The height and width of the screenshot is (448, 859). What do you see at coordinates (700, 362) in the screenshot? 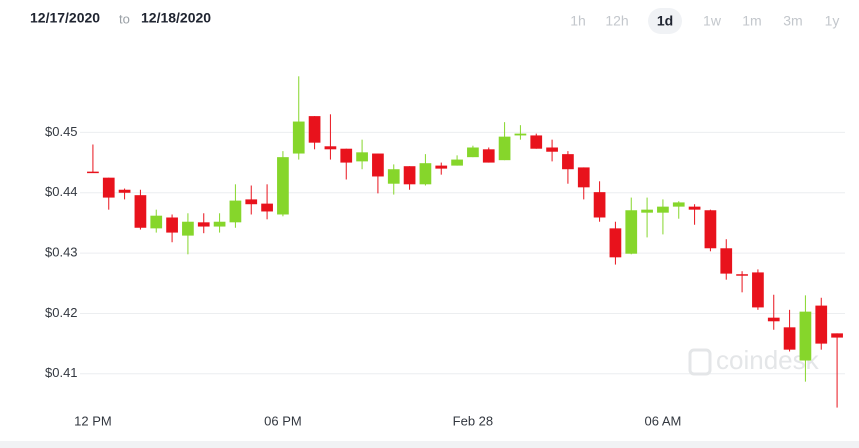
I see `watermark-icon` at bounding box center [700, 362].